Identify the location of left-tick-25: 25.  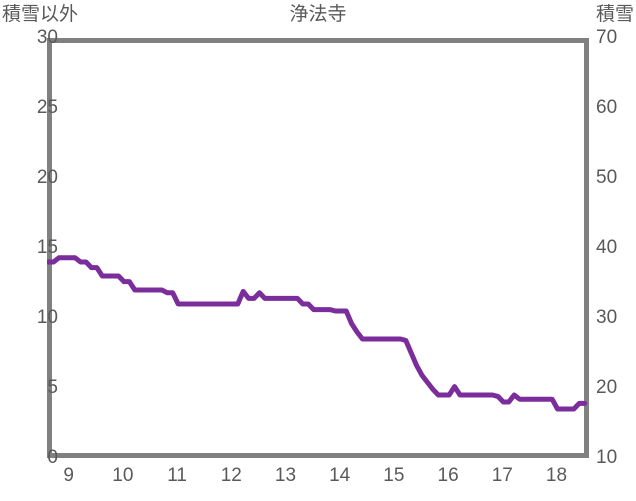
(47, 107).